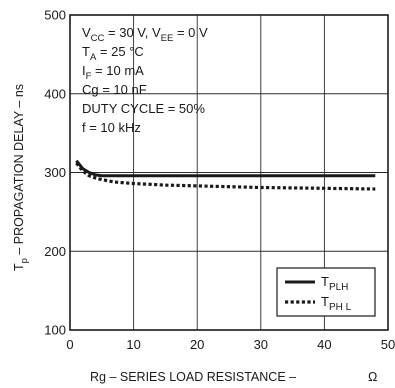  What do you see at coordinates (55, 251) in the screenshot?
I see `y-tick-label: 200` at bounding box center [55, 251].